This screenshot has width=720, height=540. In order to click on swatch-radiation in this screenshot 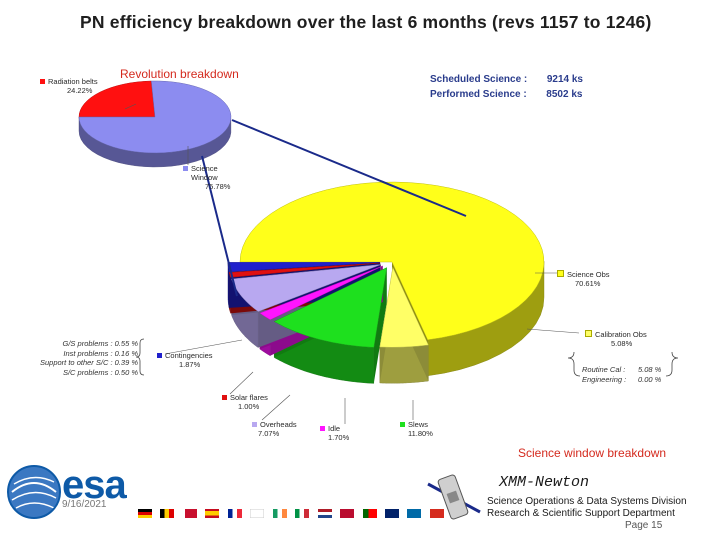, I will do `click(42, 81)`.